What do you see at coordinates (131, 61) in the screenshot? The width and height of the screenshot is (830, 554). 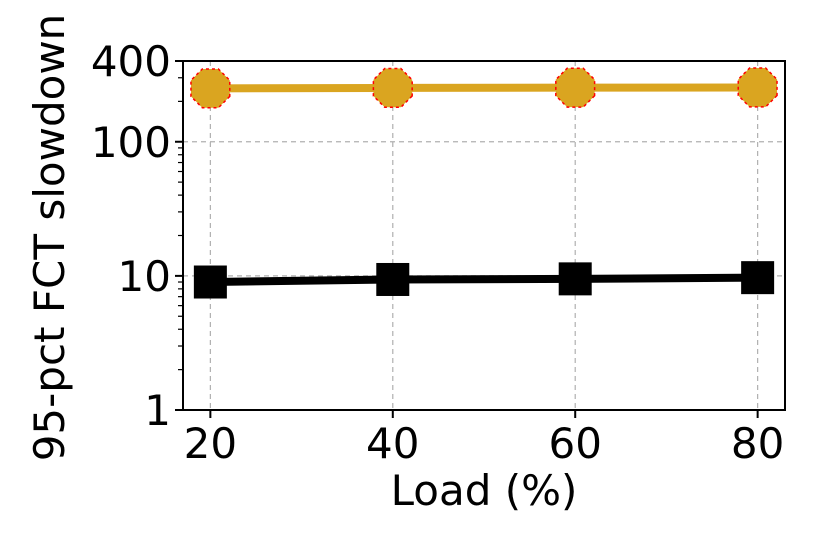 I see `y-tick-label: 400` at bounding box center [131, 61].